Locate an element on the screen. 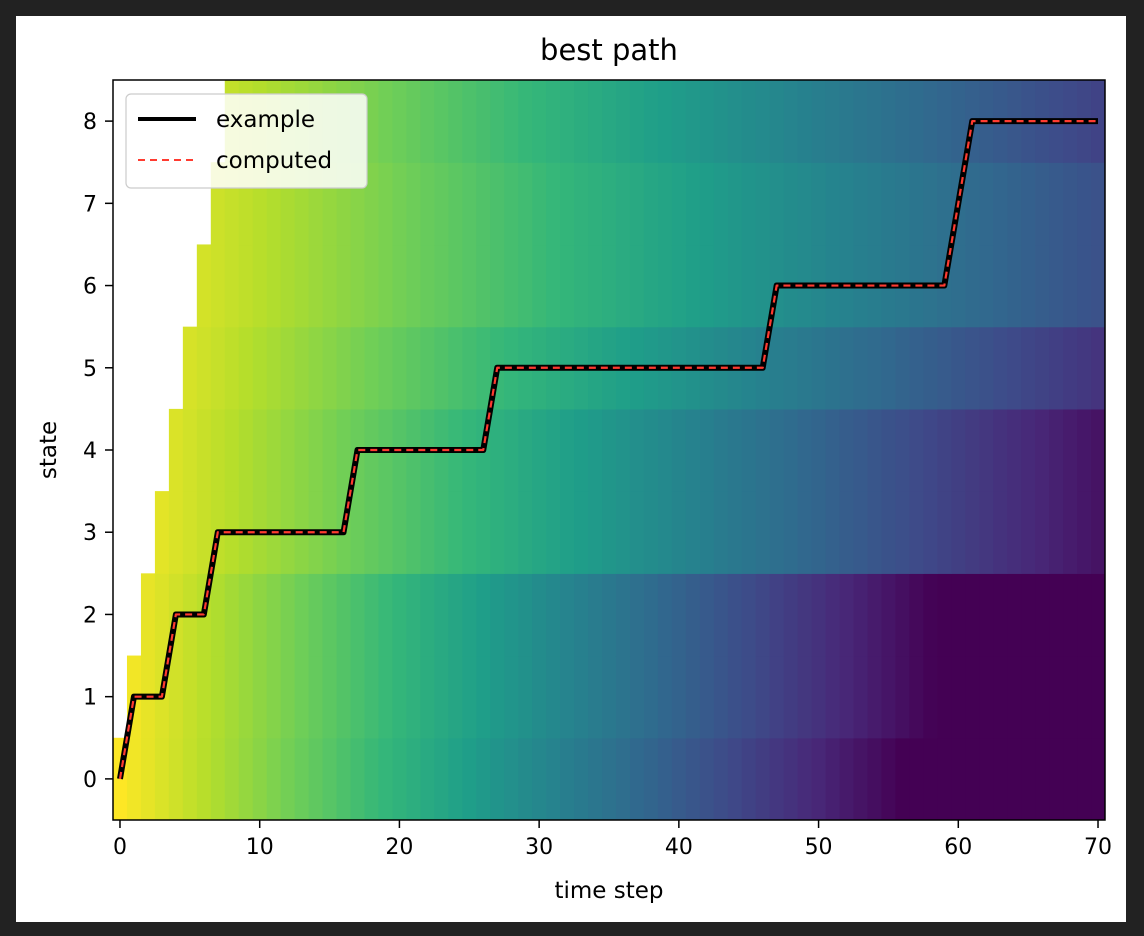 Image resolution: width=1144 pixels, height=936 pixels. chart-title: best path is located at coordinates (609, 50).